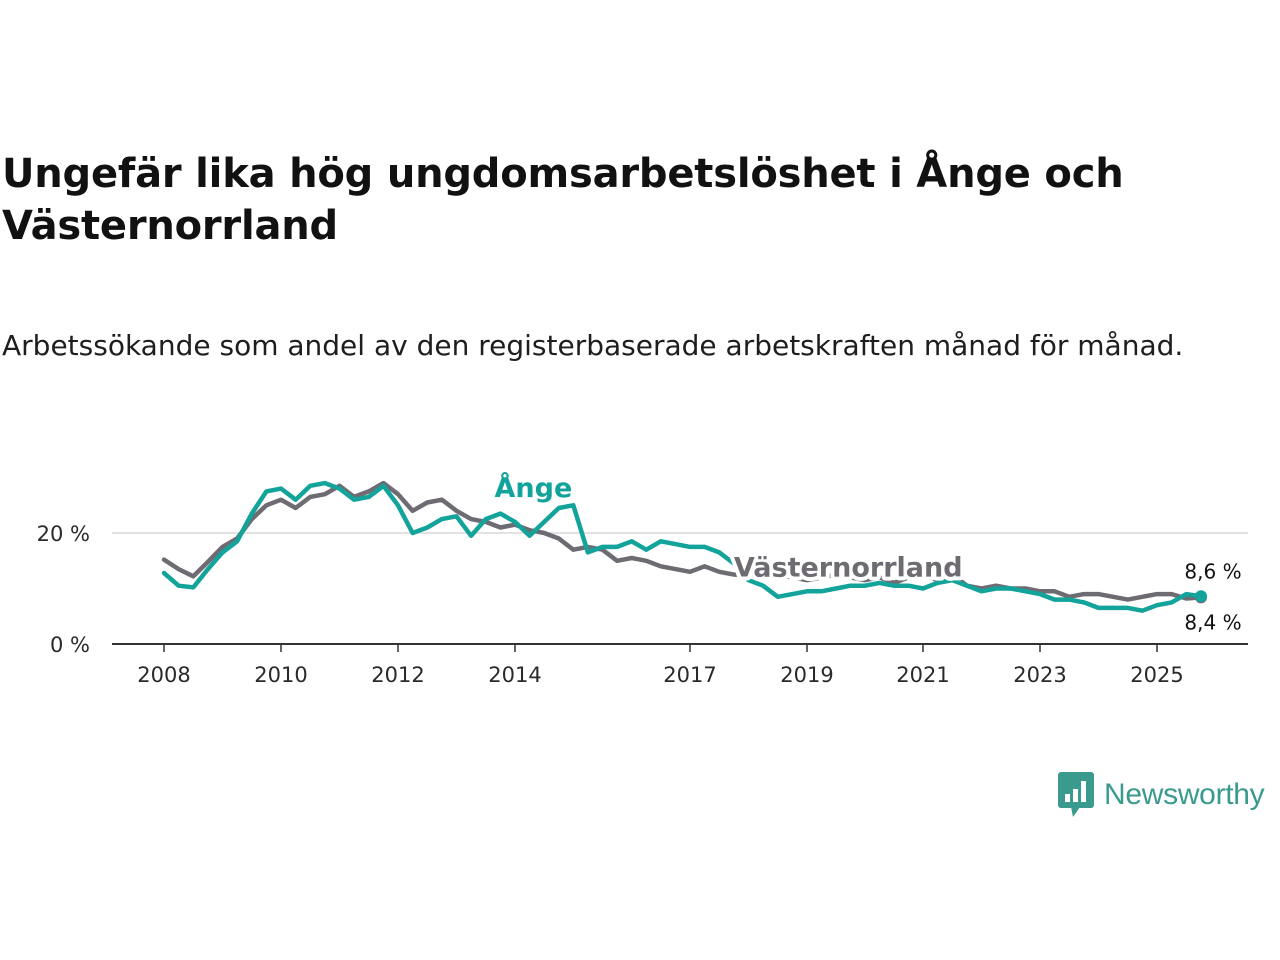 Image resolution: width=1280 pixels, height=960 pixels. I want to click on x-tick-label: 2012, so click(397, 675).